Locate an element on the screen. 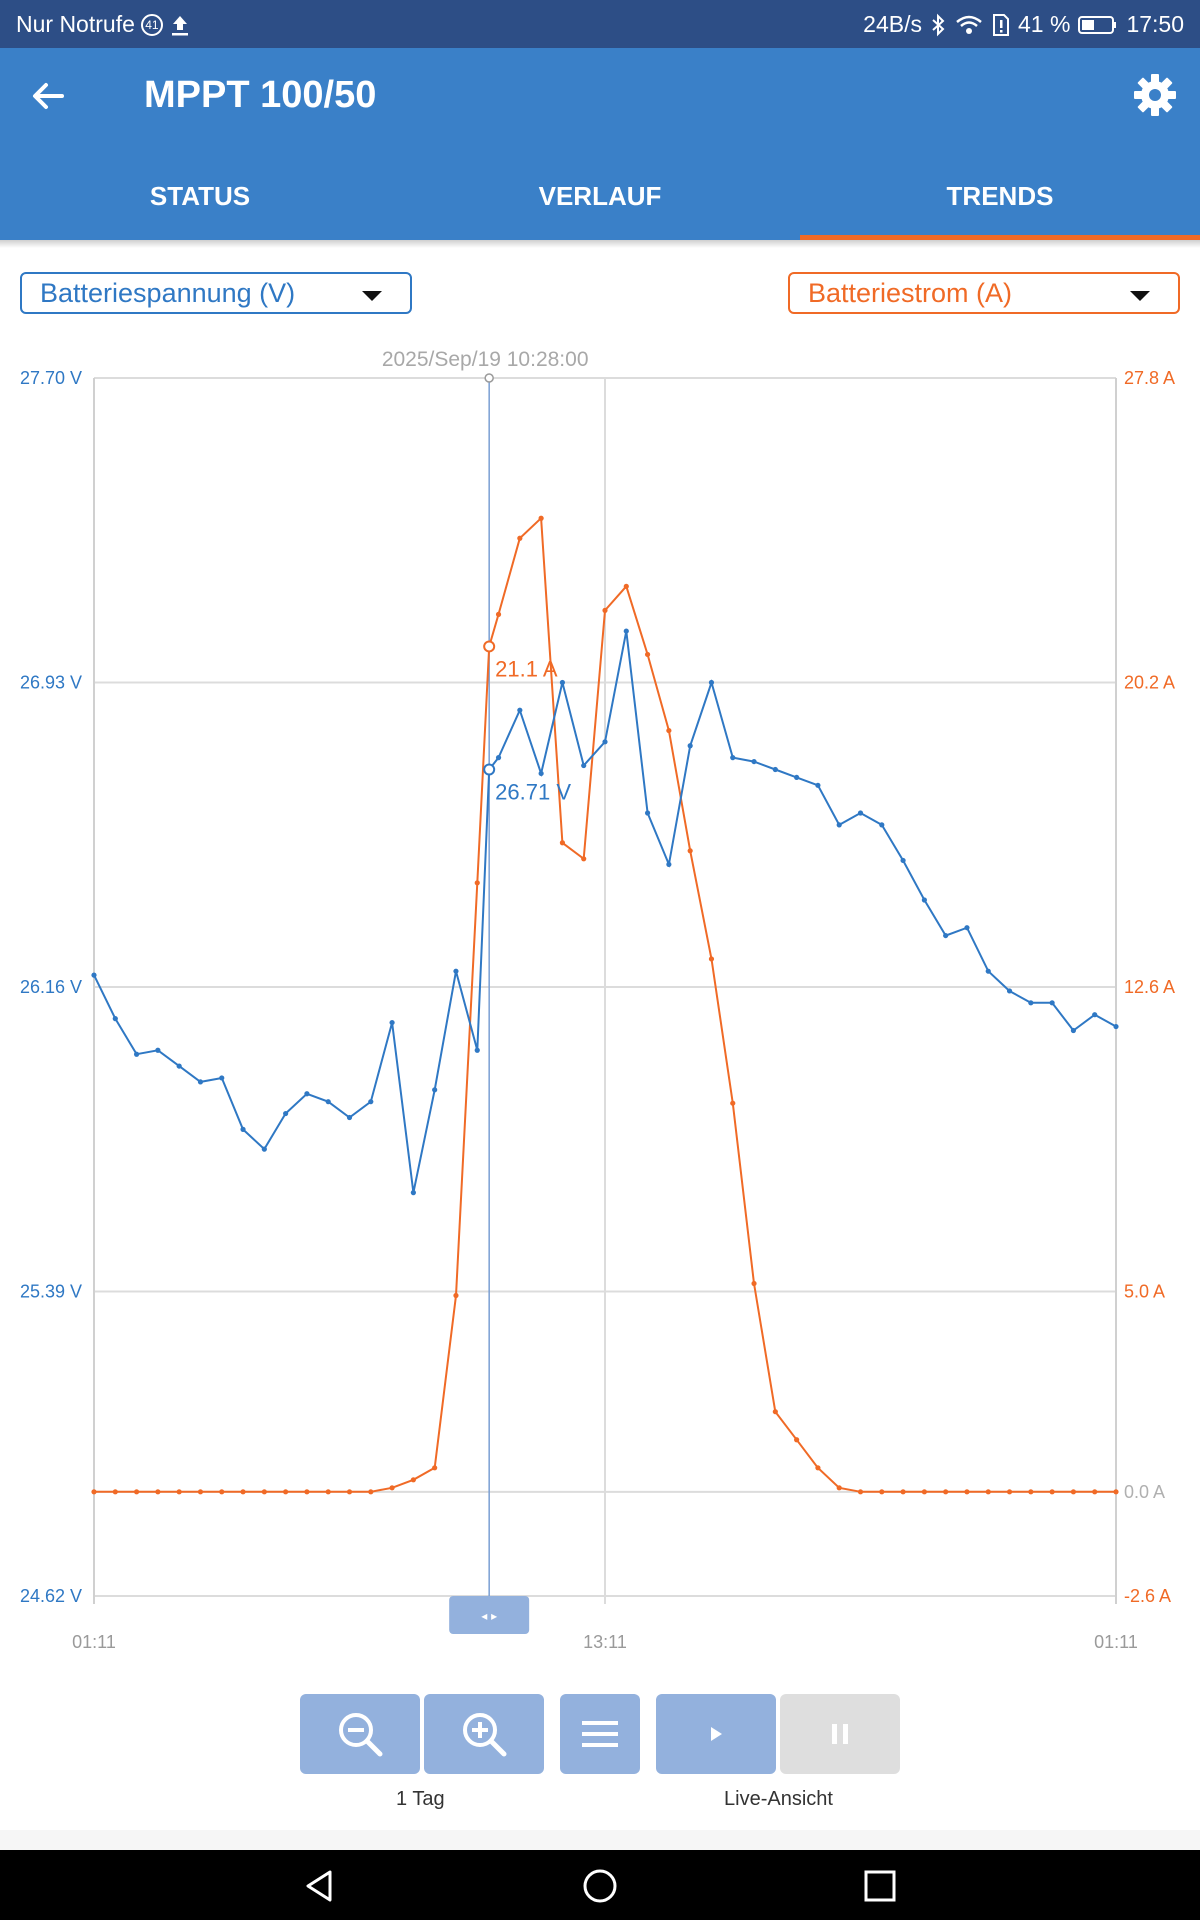 The height and width of the screenshot is (1920, 1200). pause-button is located at coordinates (840, 1734).